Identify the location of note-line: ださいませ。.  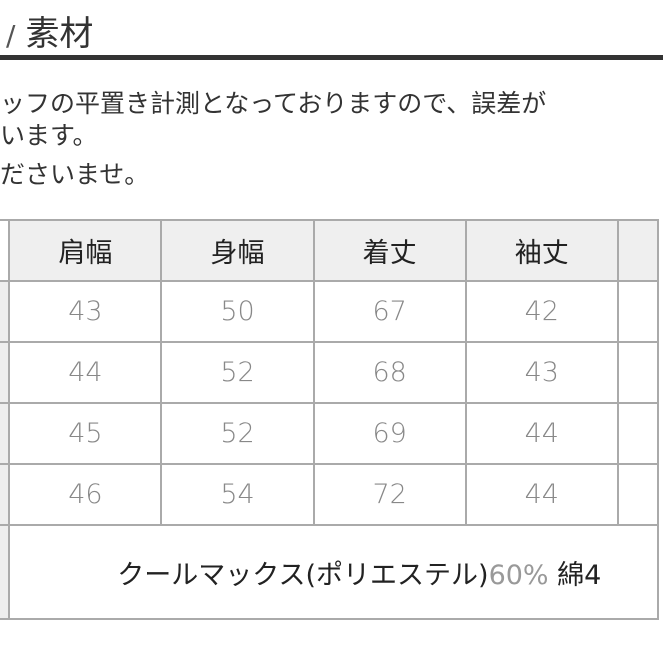
(75, 174).